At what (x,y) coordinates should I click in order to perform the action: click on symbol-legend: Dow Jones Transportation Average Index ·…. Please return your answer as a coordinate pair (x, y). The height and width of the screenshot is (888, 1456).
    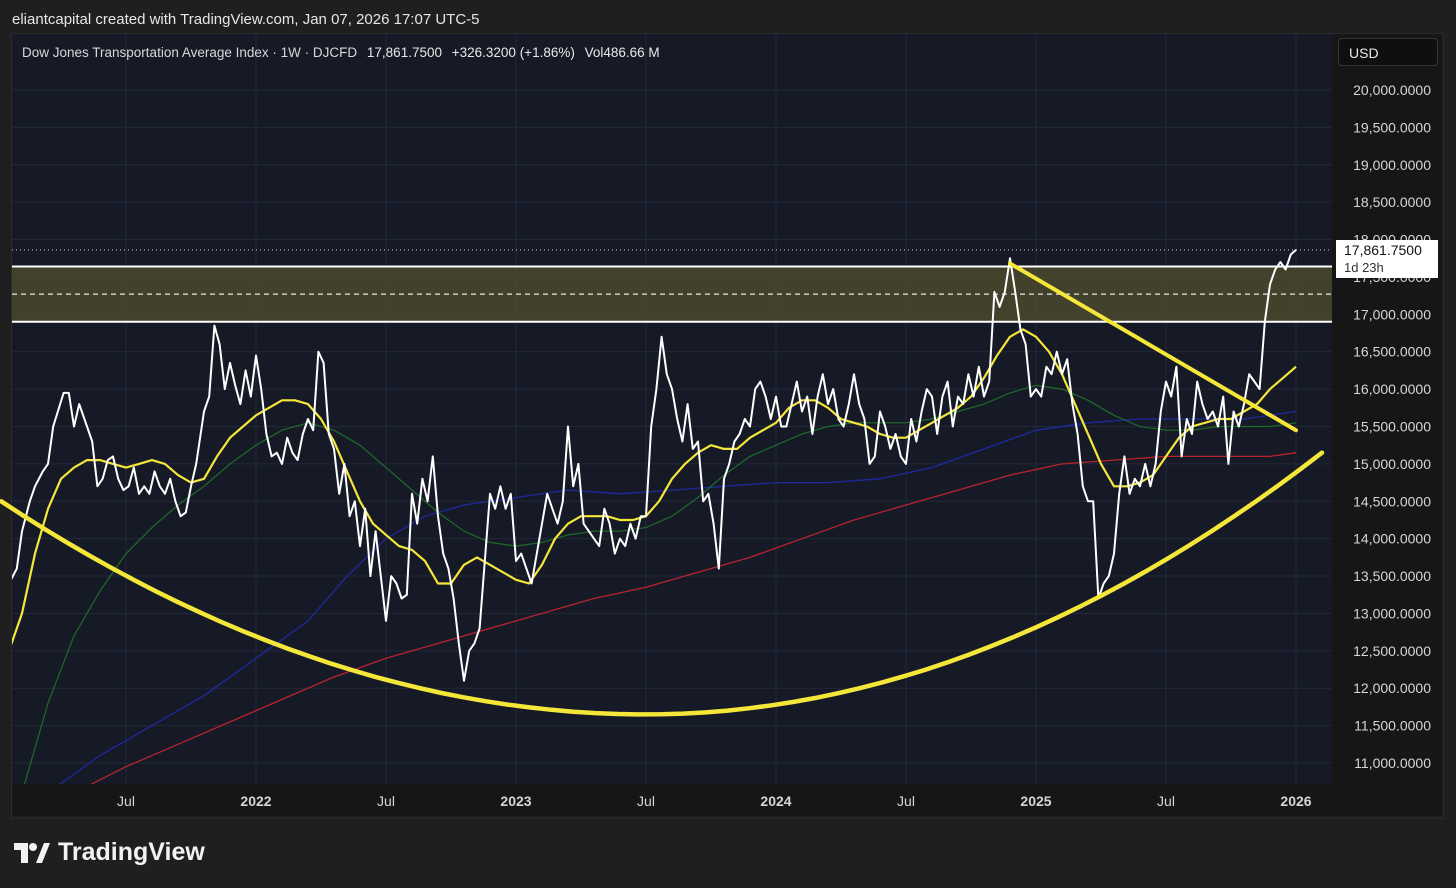
    Looking at the image, I should click on (341, 52).